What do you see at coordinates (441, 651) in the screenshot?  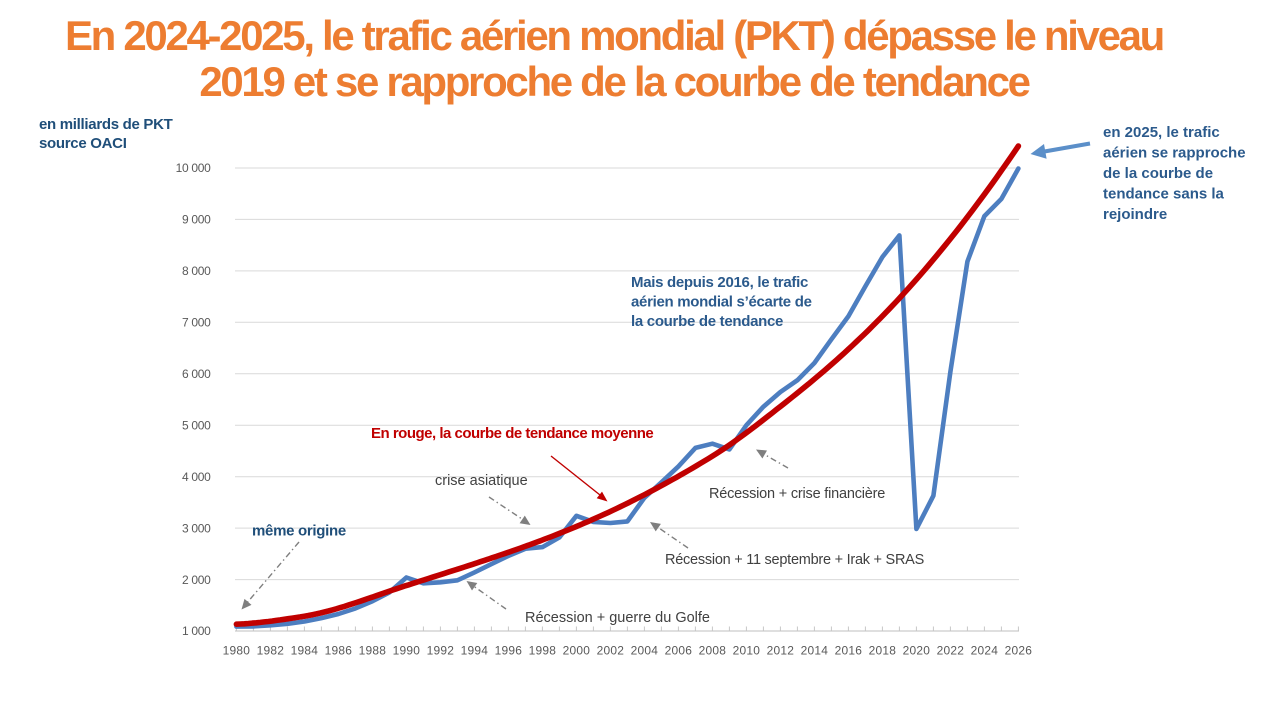 I see `svg-text: 1992` at bounding box center [441, 651].